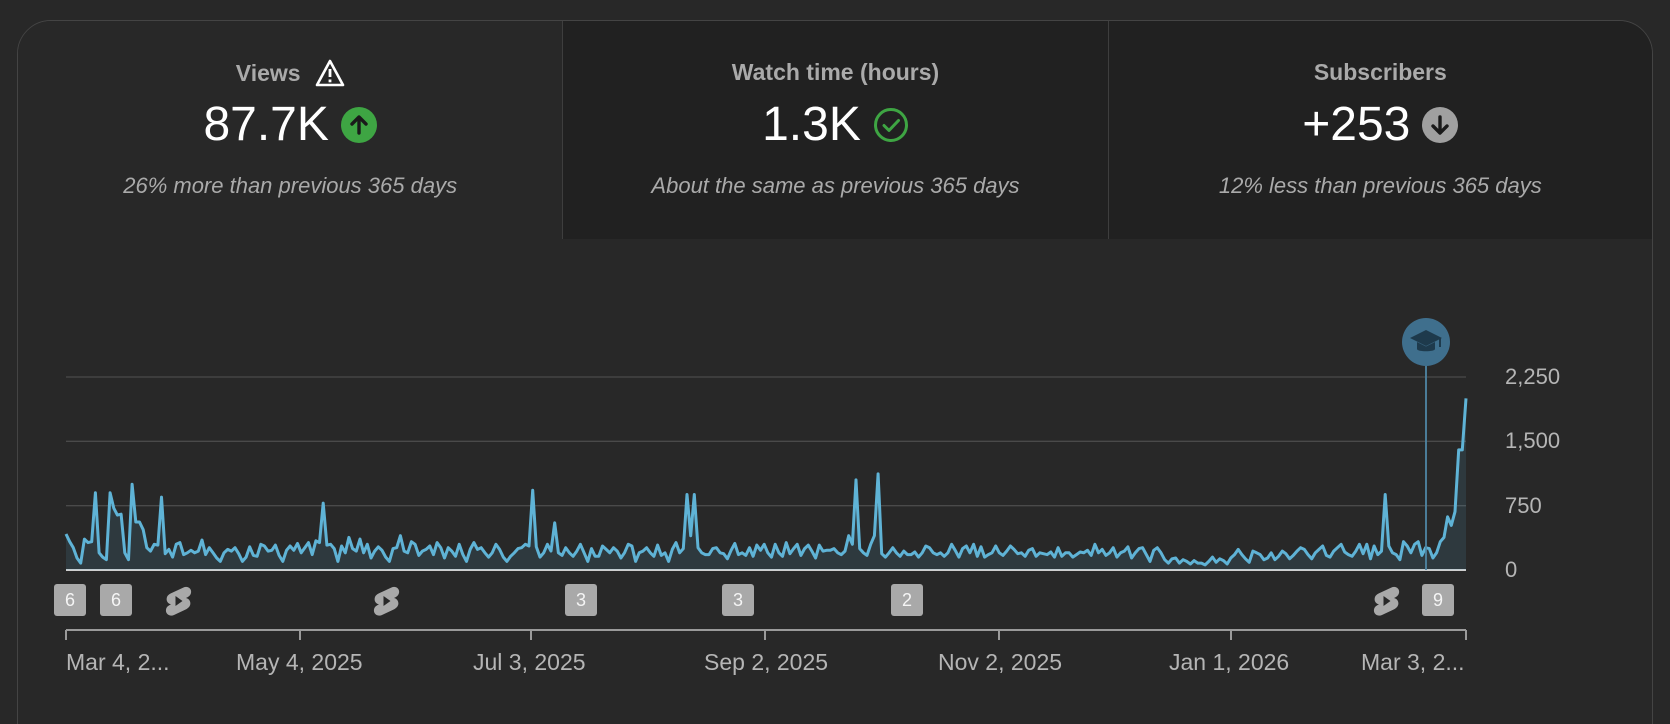 The width and height of the screenshot is (1670, 724). Describe the element at coordinates (529, 662) in the screenshot. I see `x-tick-label: Jul 3, 2025` at that location.